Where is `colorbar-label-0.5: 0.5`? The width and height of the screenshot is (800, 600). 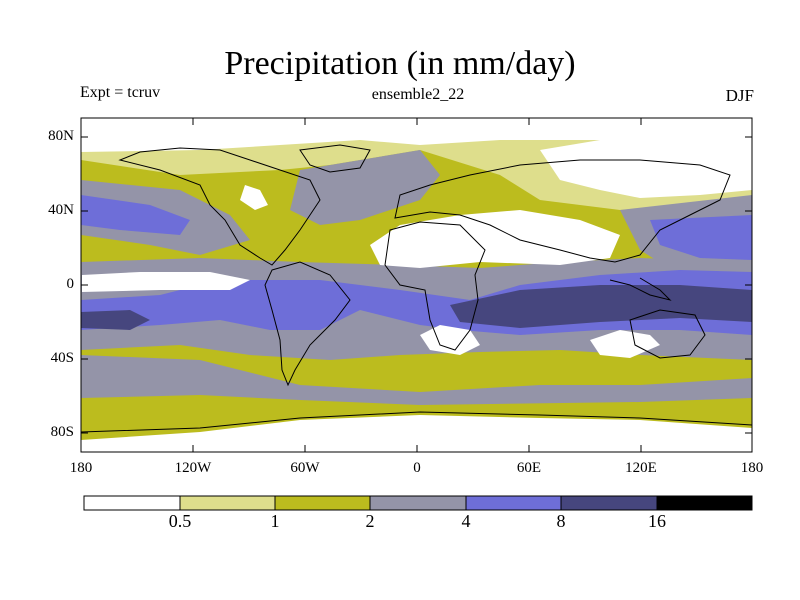
colorbar-label-0.5: 0.5 is located at coordinates (180, 521).